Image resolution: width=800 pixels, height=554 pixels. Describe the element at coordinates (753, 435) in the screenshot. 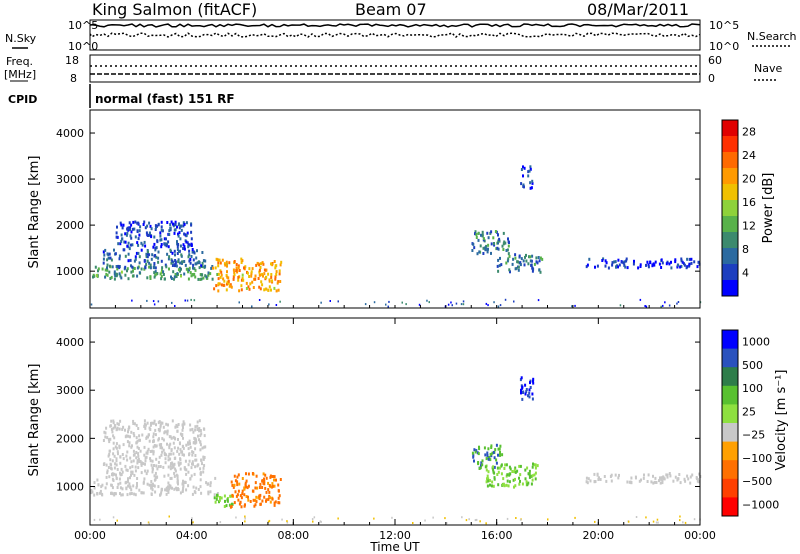

I see `colorbar-tick-label: −25` at that location.